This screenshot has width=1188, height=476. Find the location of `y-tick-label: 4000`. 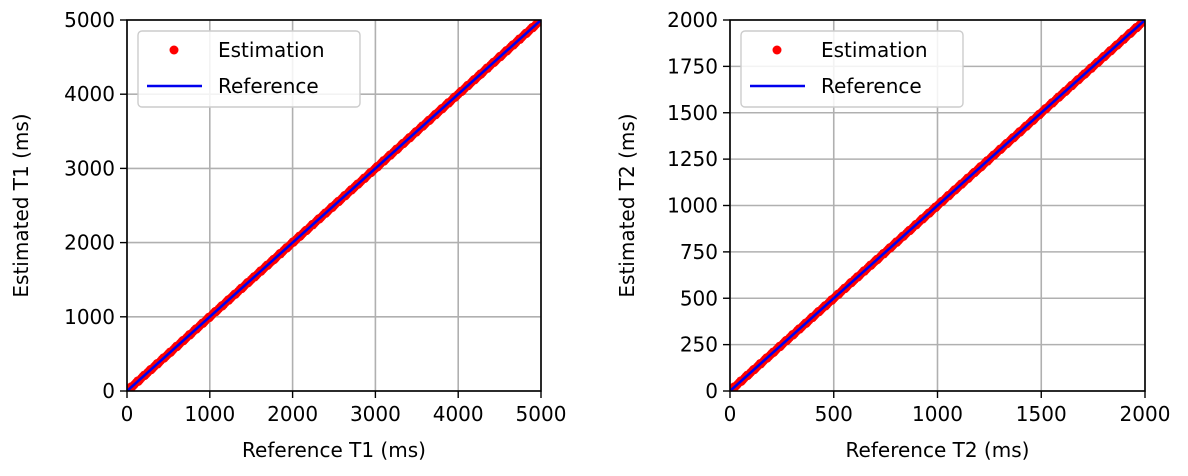

y-tick-label: 4000 is located at coordinates (89, 94).